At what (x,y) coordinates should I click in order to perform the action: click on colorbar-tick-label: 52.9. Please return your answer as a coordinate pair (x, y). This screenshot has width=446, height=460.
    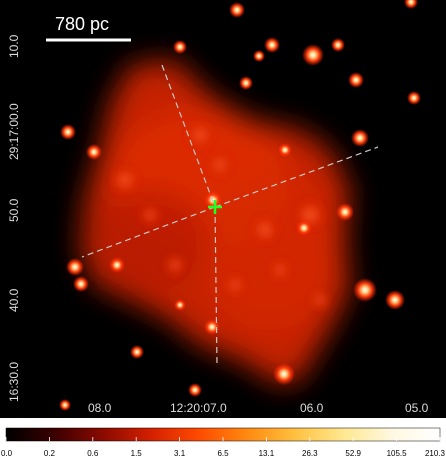
    Looking at the image, I should click on (353, 453).